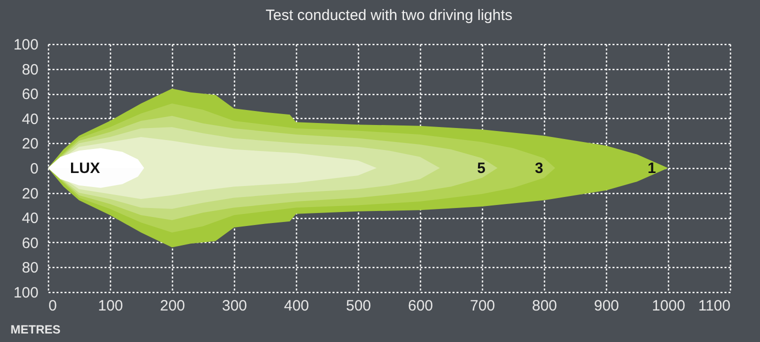  Describe the element at coordinates (714, 306) in the screenshot. I see `x-tick-label: 1100` at that location.